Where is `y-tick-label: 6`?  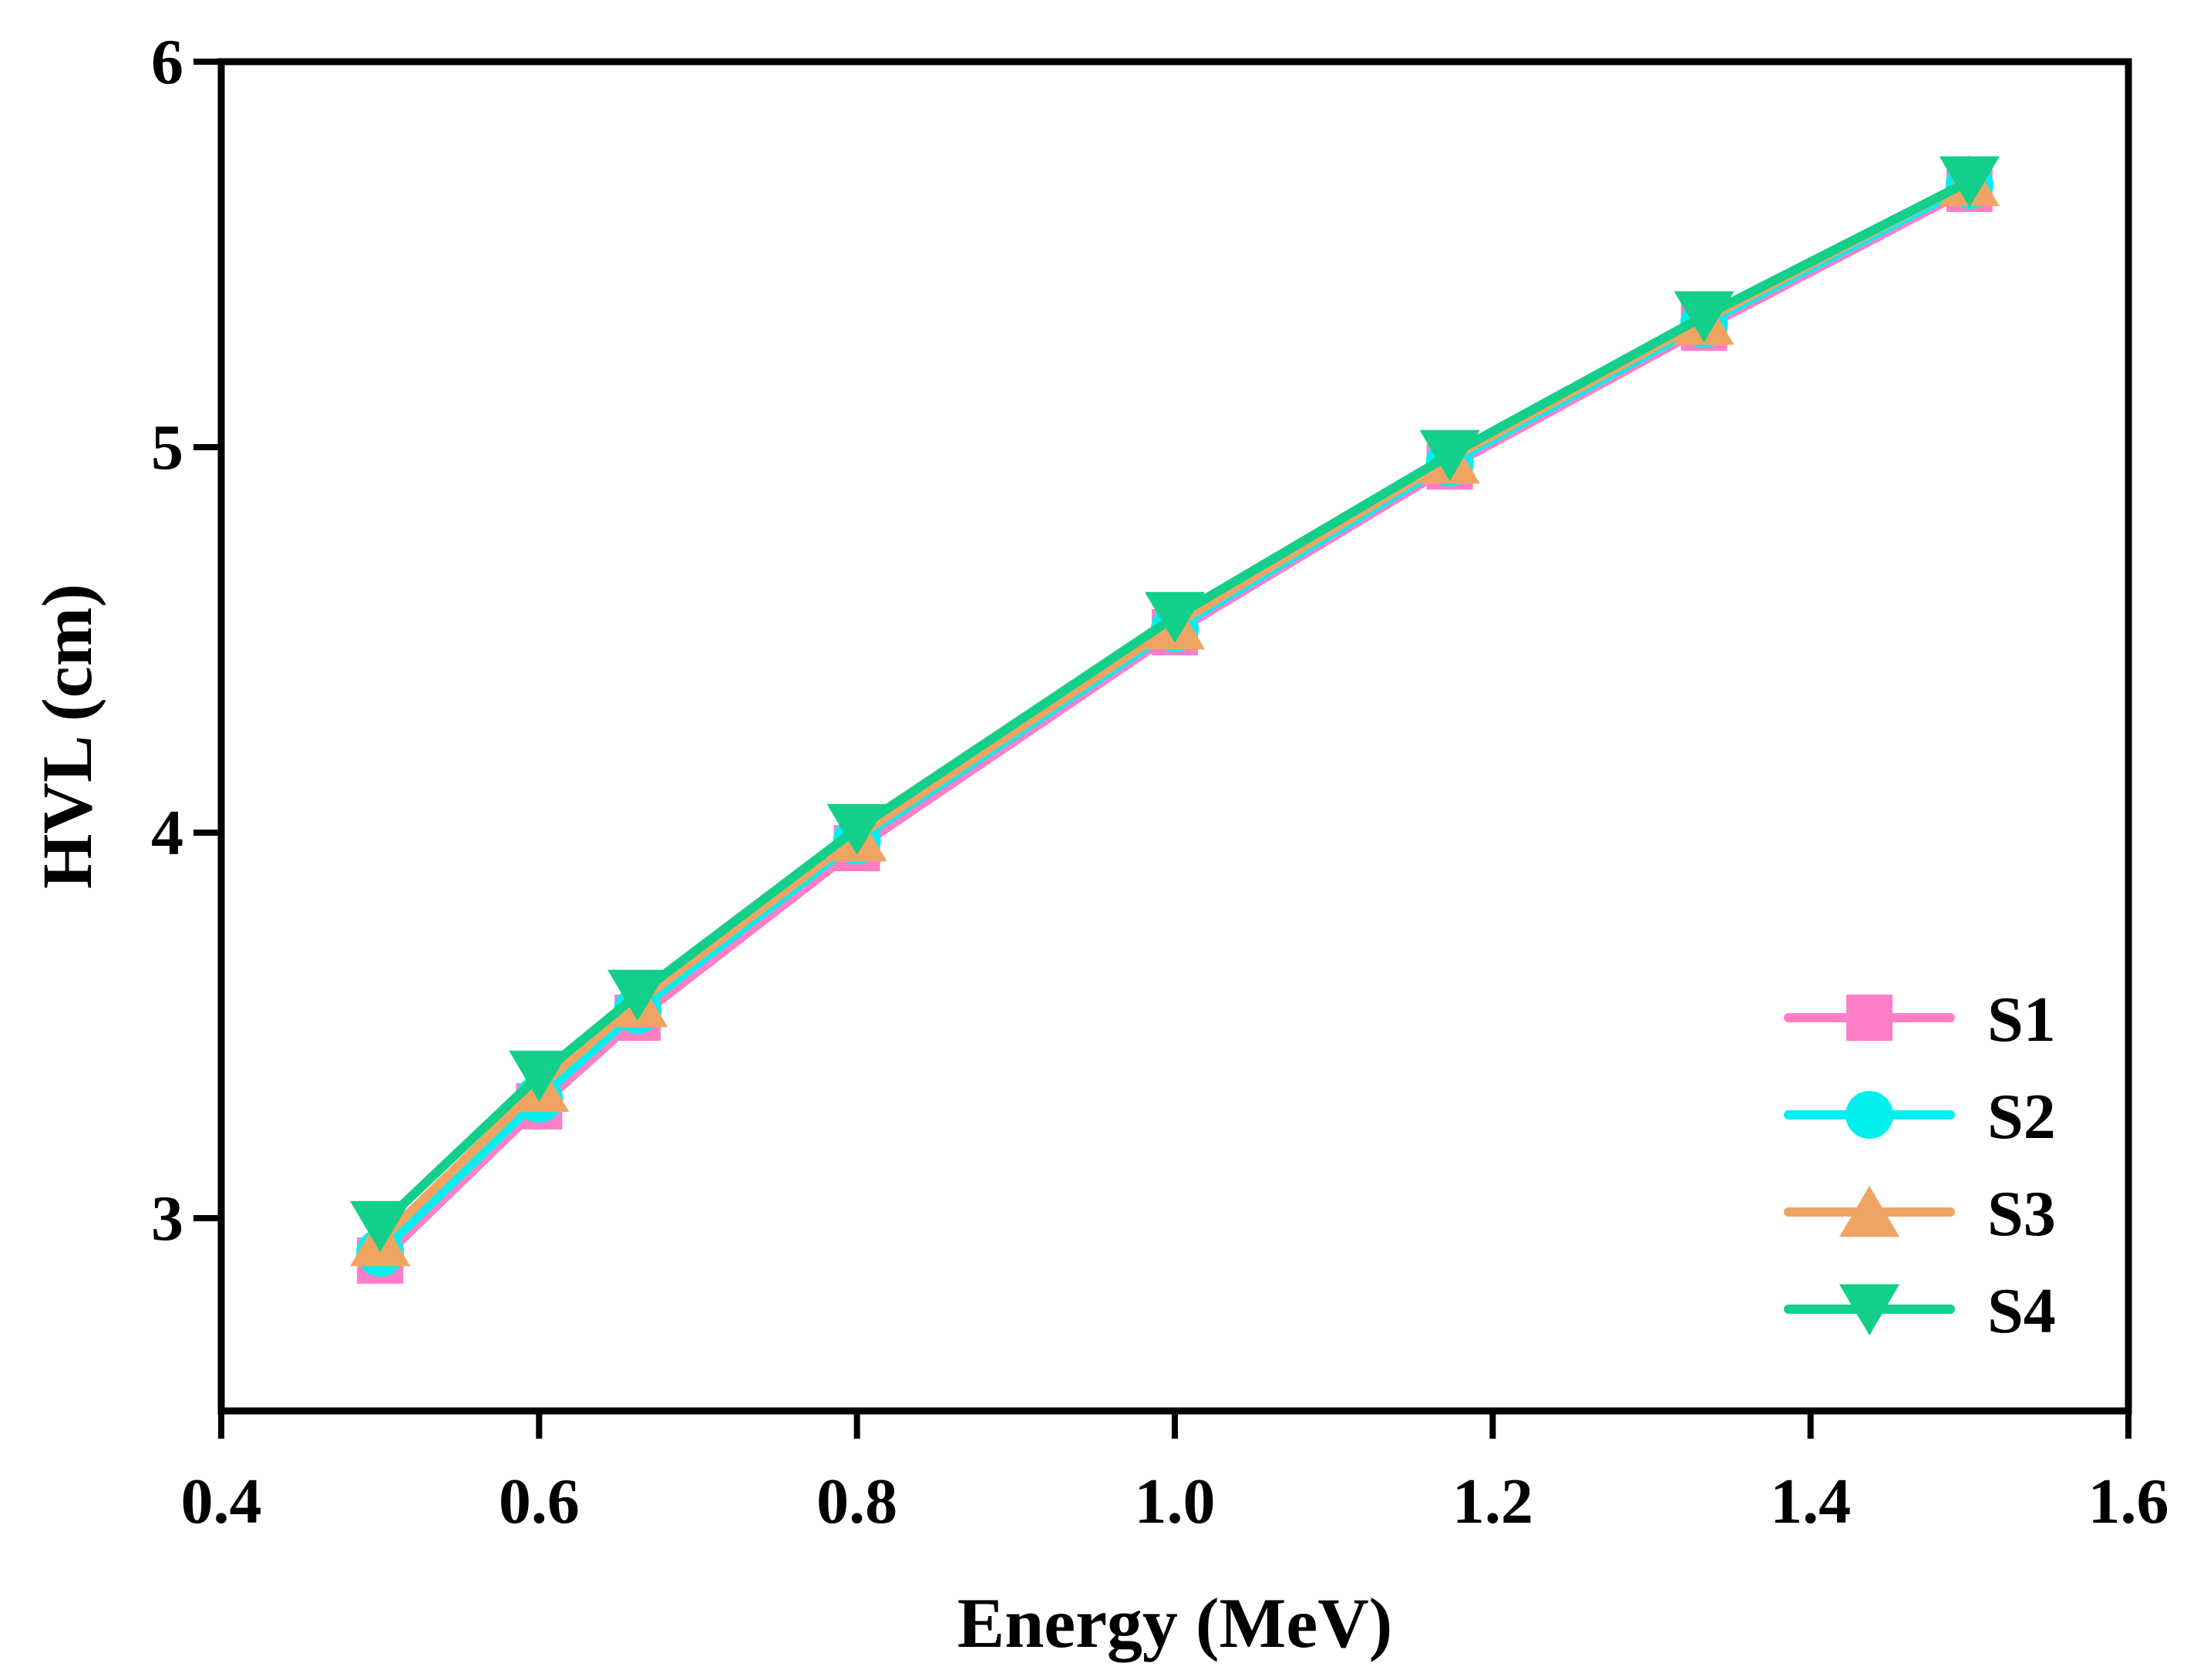
y-tick-label: 6 is located at coordinates (167, 62).